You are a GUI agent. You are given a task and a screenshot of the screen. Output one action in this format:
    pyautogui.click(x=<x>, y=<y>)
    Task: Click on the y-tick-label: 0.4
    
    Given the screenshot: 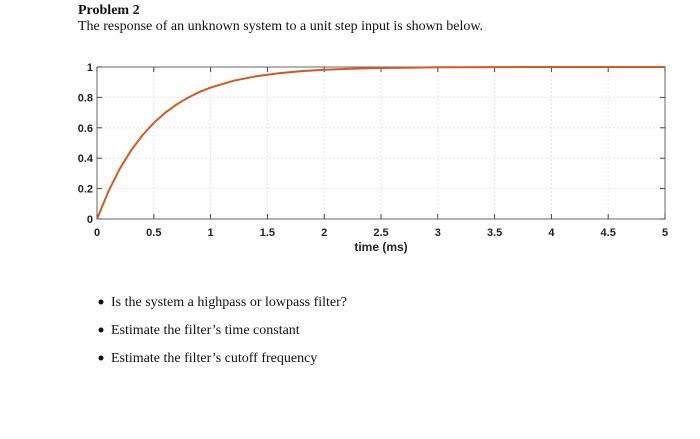 What is the action you would take?
    pyautogui.click(x=86, y=159)
    